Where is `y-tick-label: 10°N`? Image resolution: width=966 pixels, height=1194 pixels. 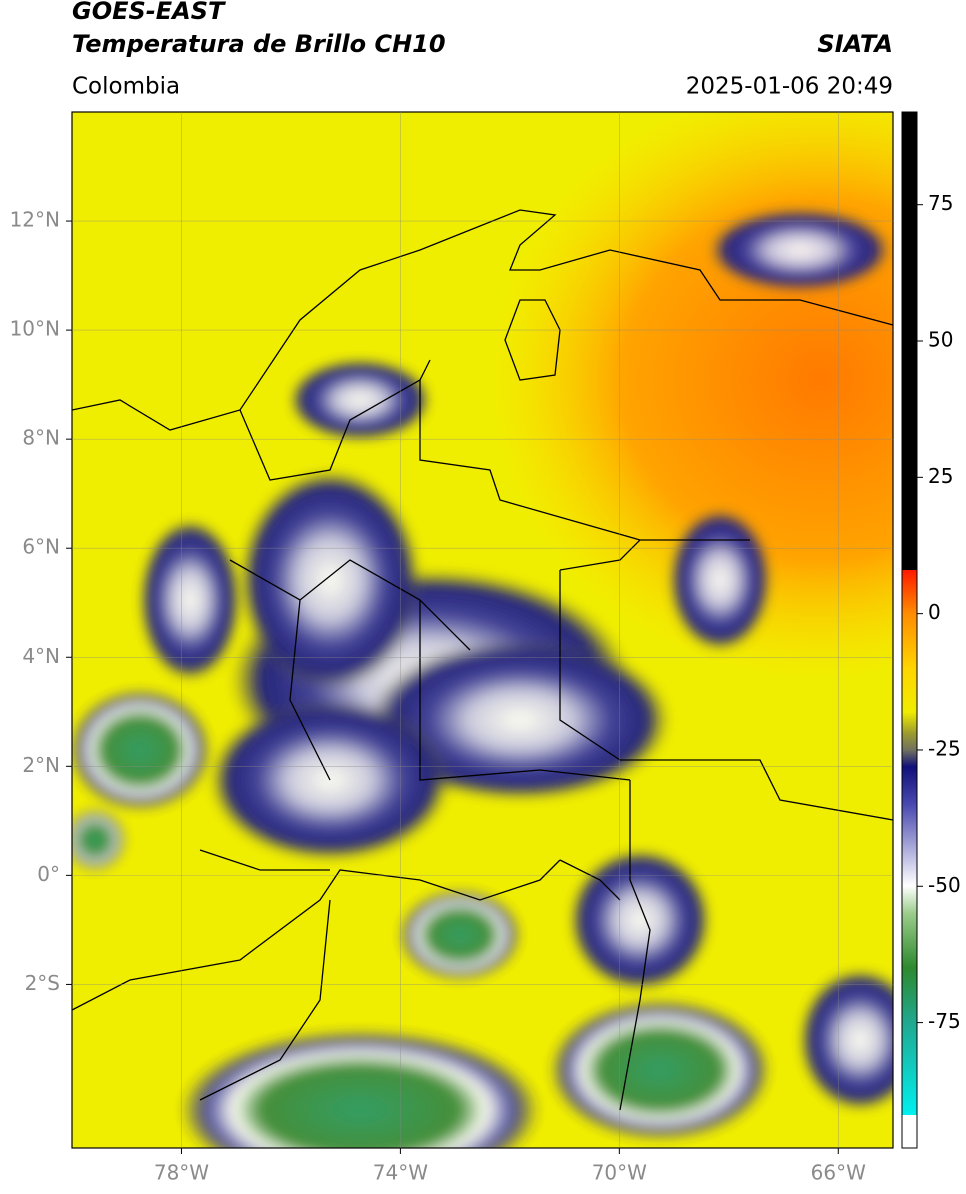
y-tick-label: 10°N is located at coordinates (35, 329).